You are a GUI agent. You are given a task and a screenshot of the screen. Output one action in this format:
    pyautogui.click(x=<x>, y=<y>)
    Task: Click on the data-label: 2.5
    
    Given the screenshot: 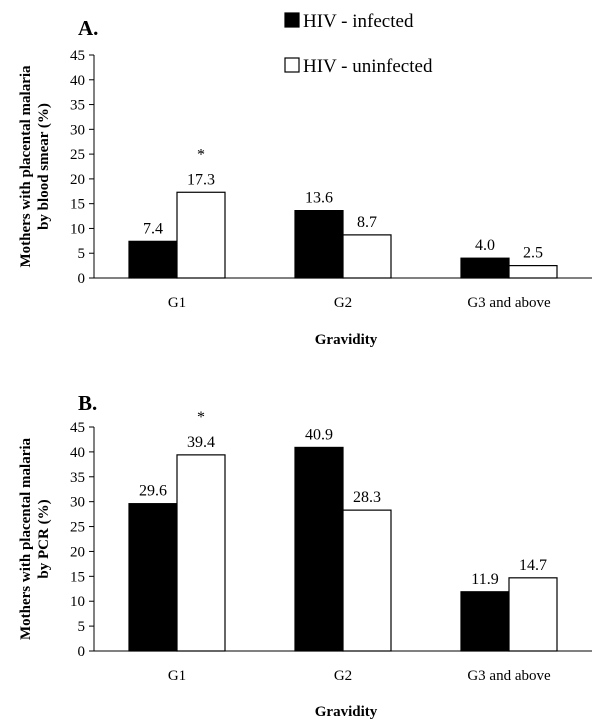 What is the action you would take?
    pyautogui.click(x=533, y=253)
    